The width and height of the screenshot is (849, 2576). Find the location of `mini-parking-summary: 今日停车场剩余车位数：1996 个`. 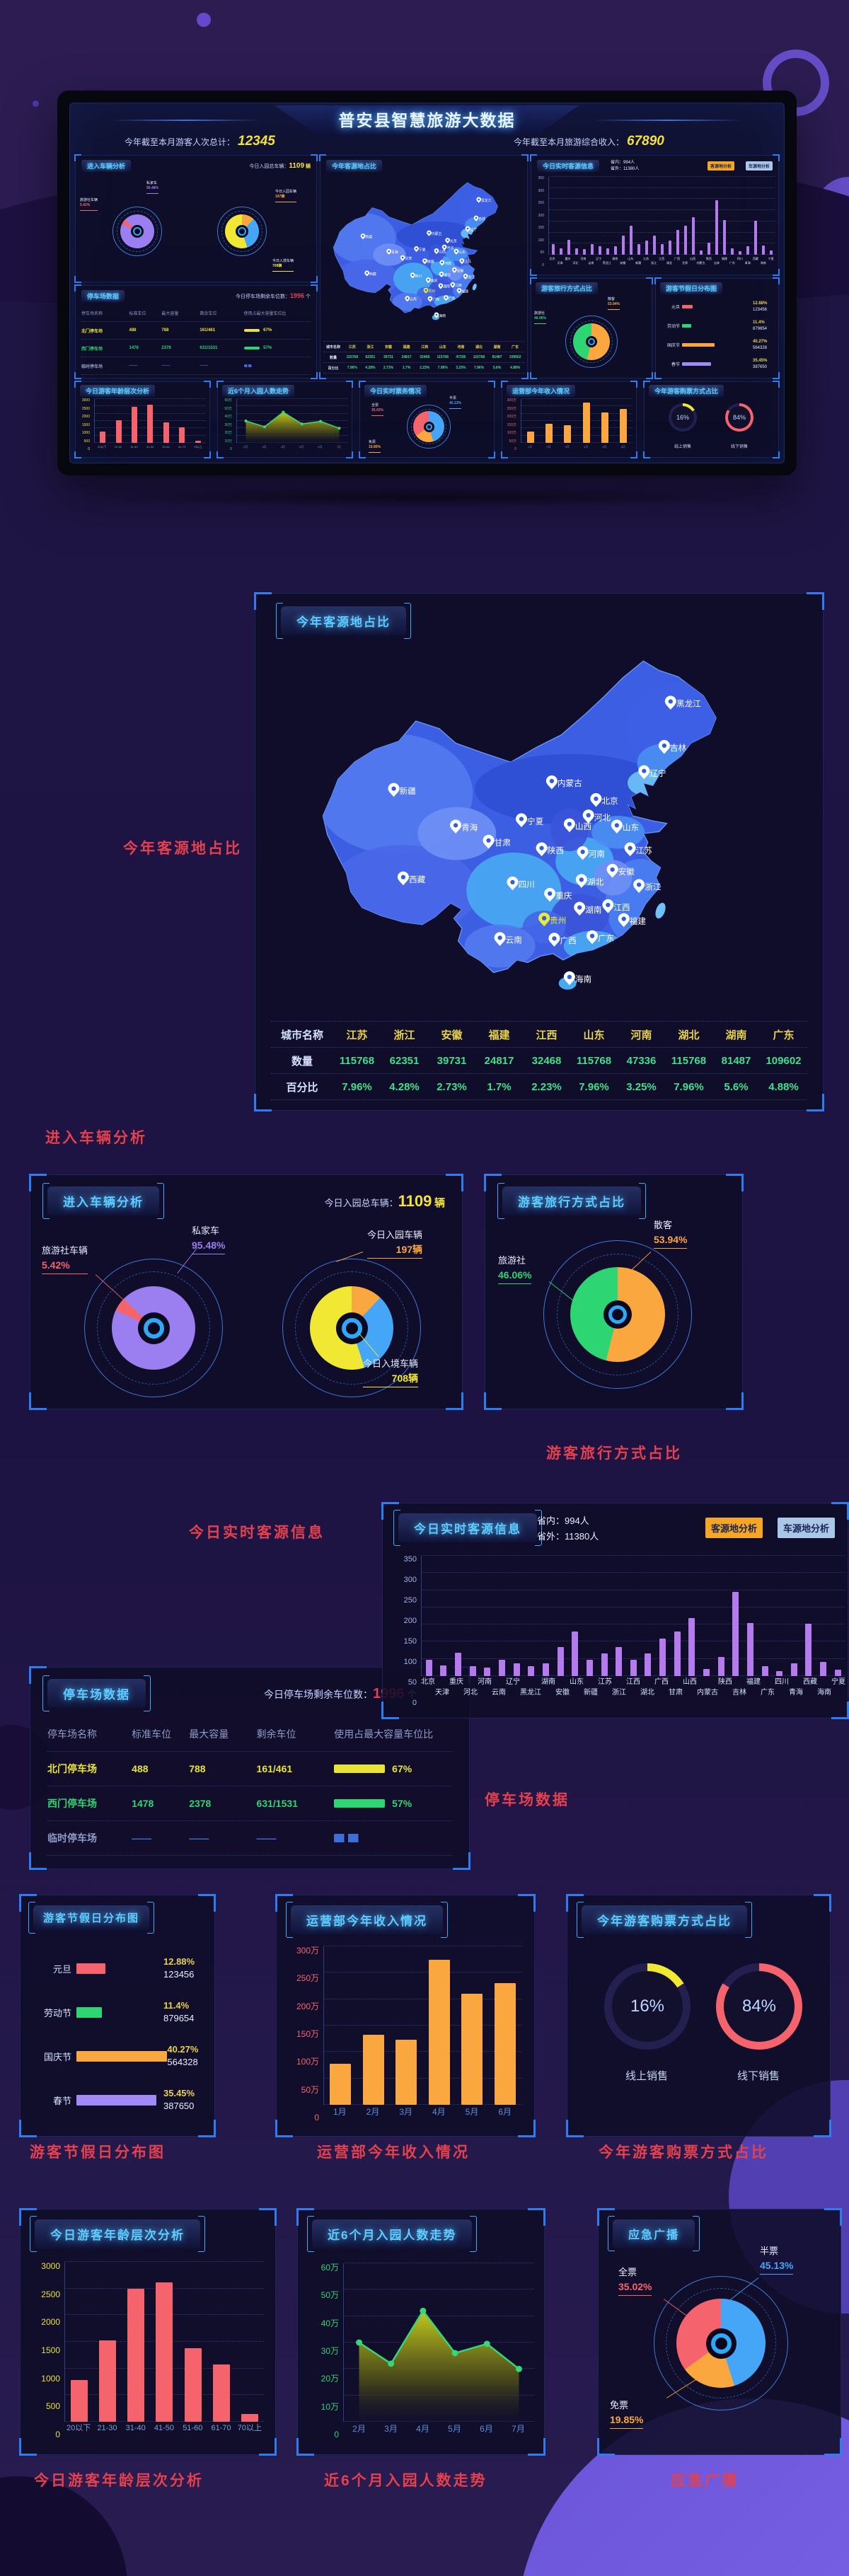

mini-parking-summary: 今日停车场剩余车位数：1996 个 is located at coordinates (273, 295).